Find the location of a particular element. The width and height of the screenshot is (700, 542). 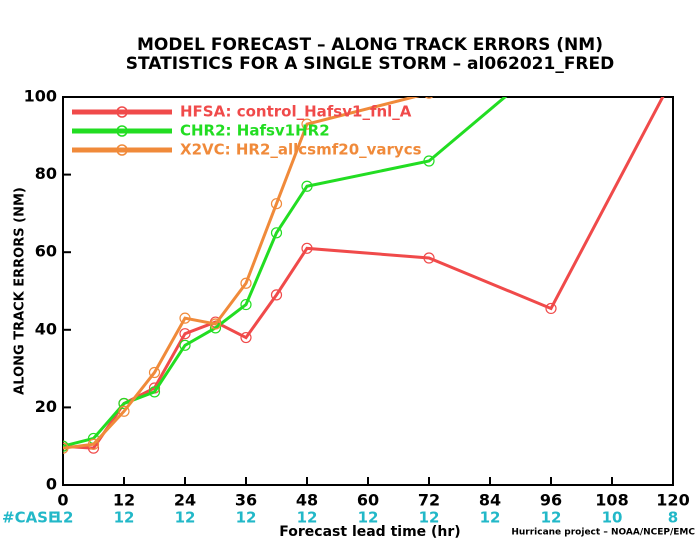

legend-label: CHR2: Hafsv1HR2 is located at coordinates (255, 131).